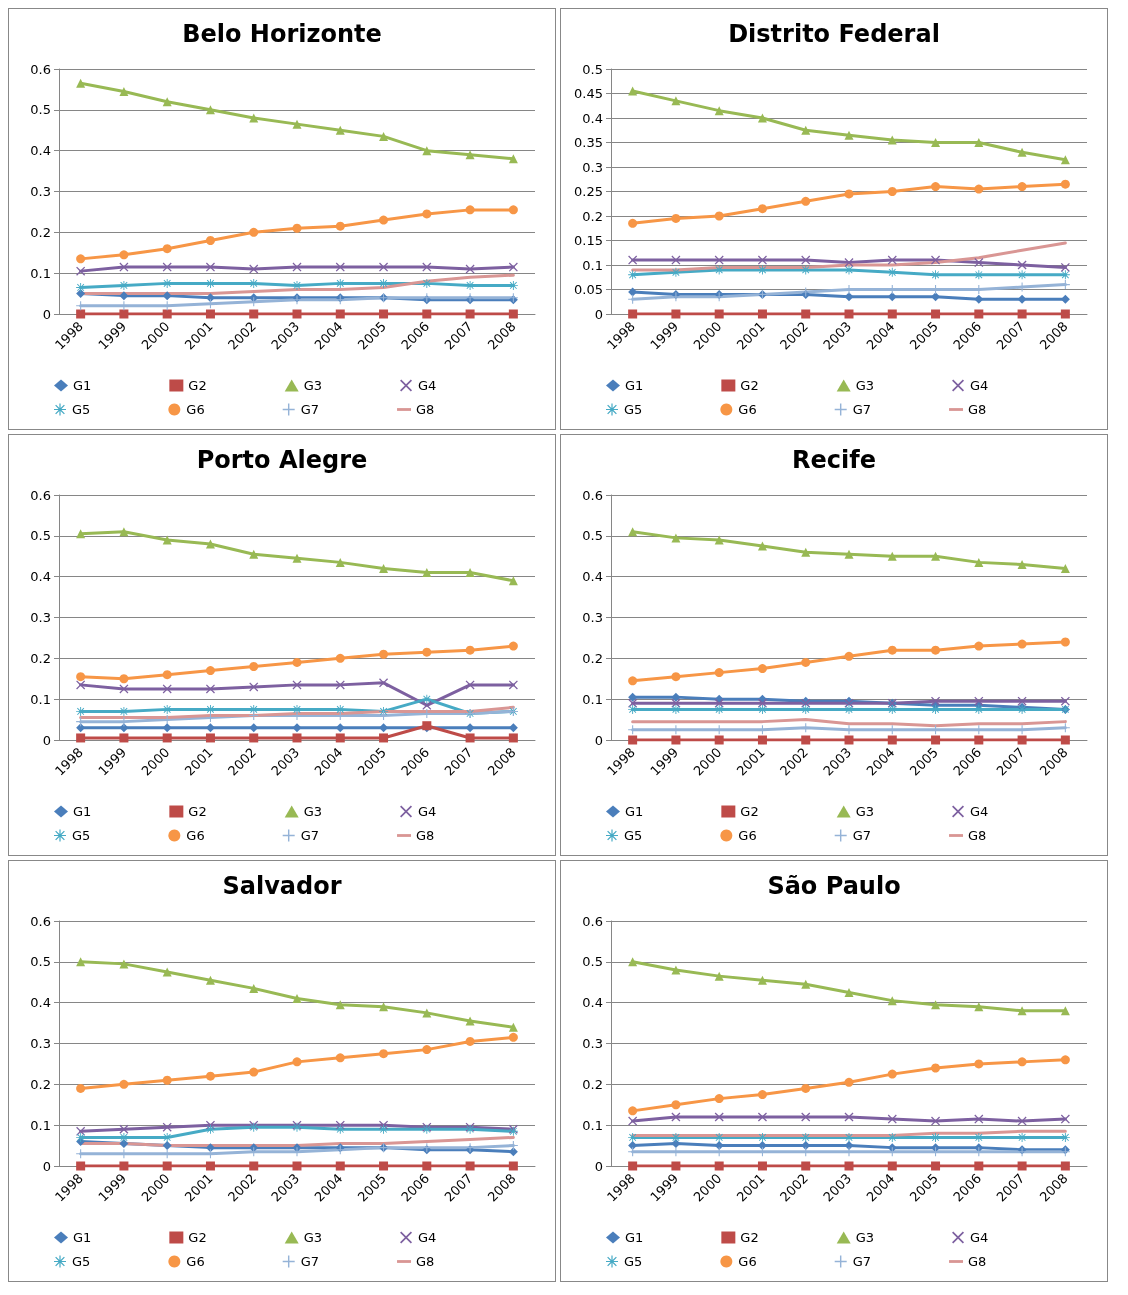 The image size is (1128, 1295). I want to click on y-tick-label: 0.05, so click(588, 289).